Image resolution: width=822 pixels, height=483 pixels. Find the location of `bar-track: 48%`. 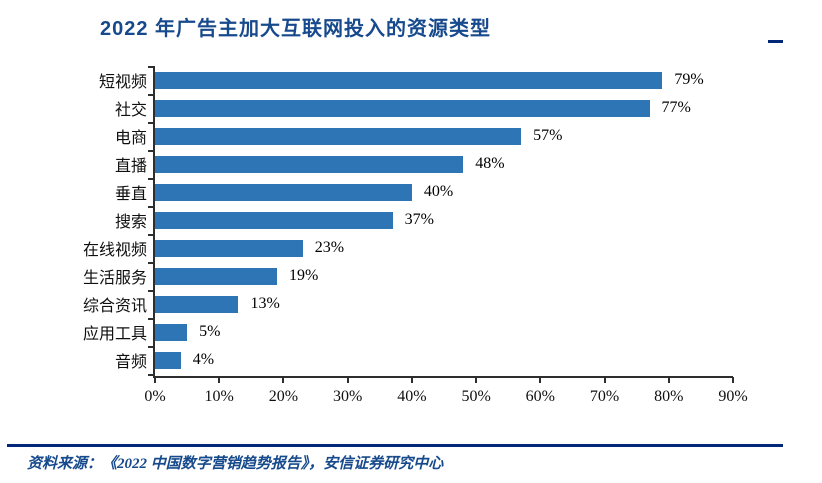

bar-track: 48% is located at coordinates (444, 164).